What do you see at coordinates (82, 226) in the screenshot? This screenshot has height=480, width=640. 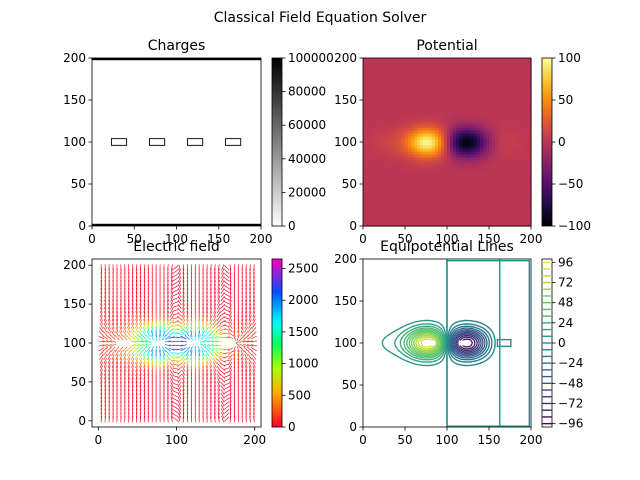 I see `charges-ytick-label: 0` at bounding box center [82, 226].